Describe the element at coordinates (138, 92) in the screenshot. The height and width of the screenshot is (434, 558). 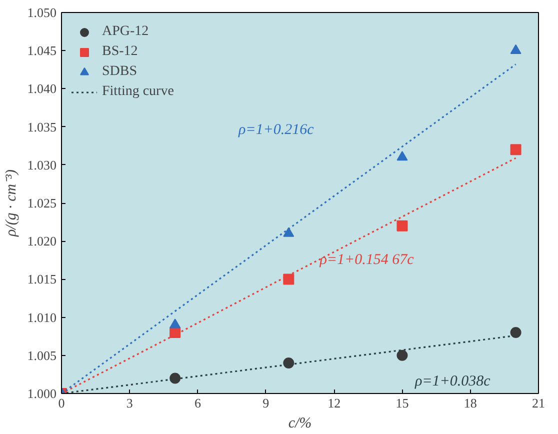
I see `legend-label: Fitting curve` at that location.